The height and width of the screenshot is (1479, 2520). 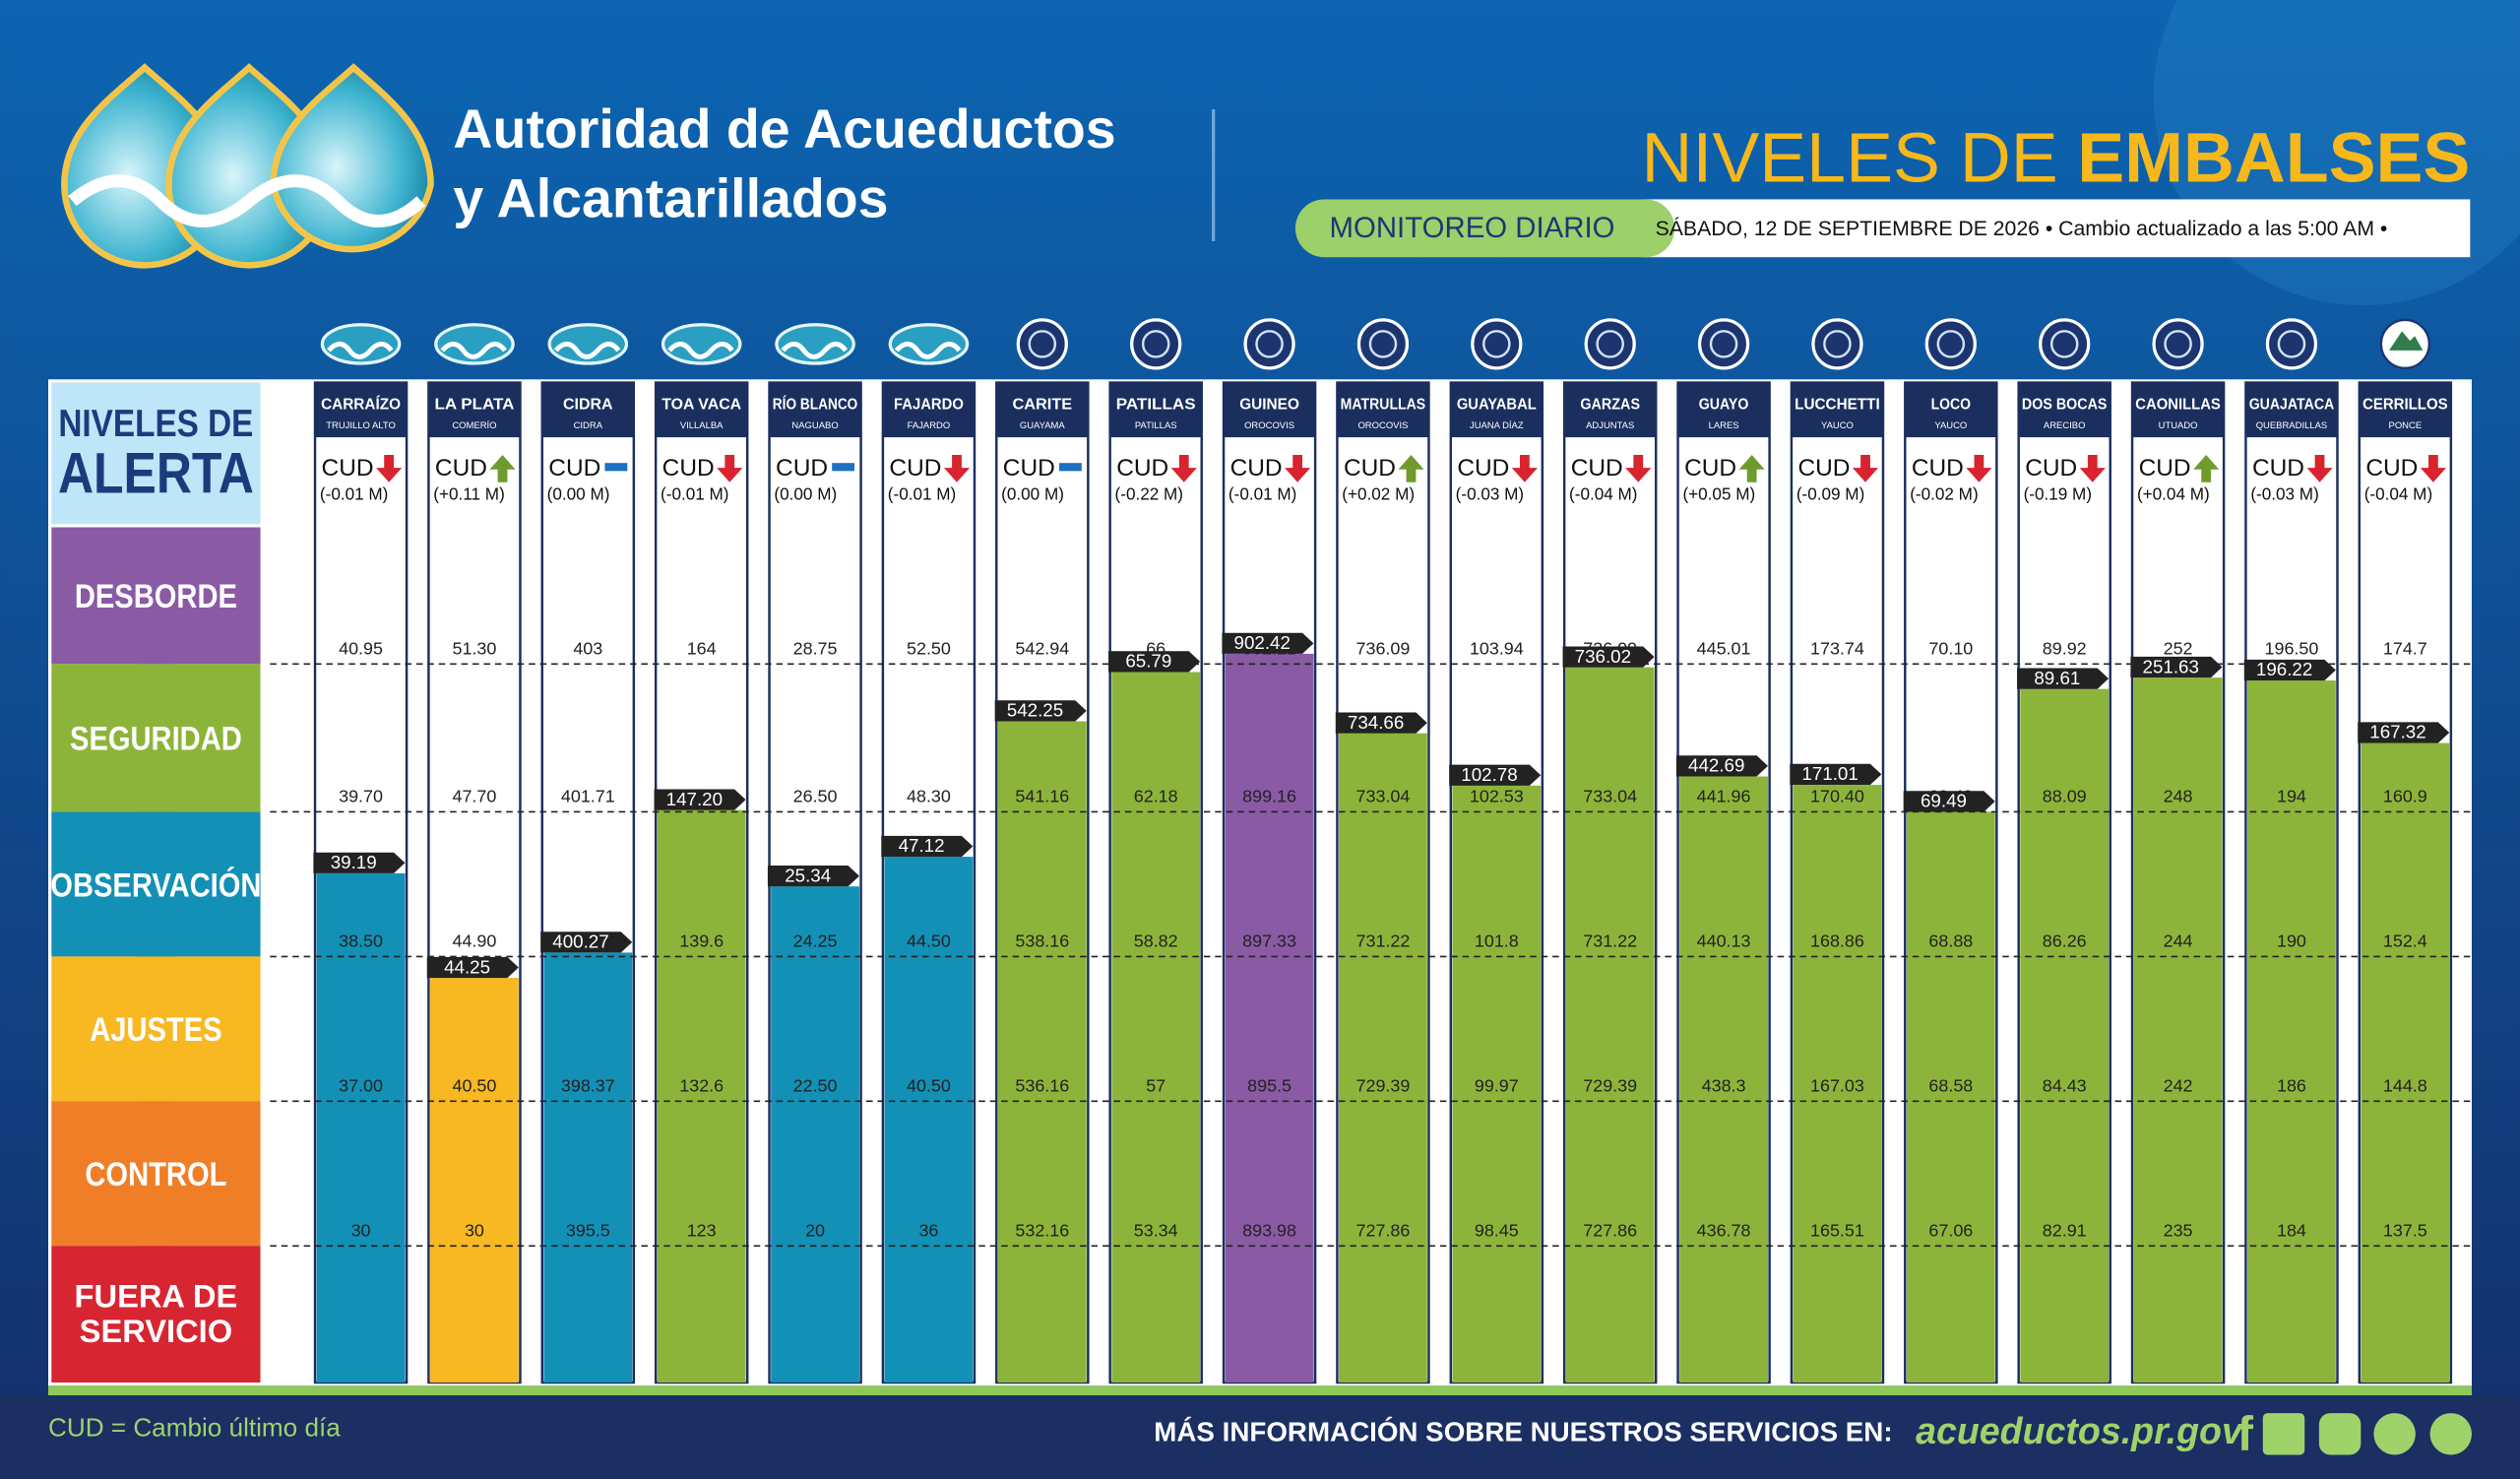 What do you see at coordinates (1830, 493) in the screenshot?
I see `cud-change: (-0.09 M)` at bounding box center [1830, 493].